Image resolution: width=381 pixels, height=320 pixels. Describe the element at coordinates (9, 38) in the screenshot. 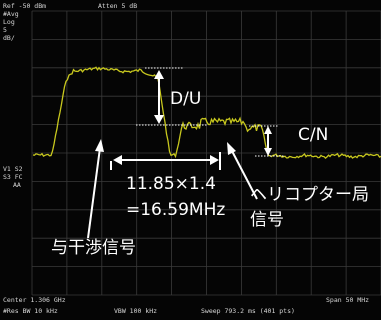

I see `scale-unit-readout: dB/` at that location.